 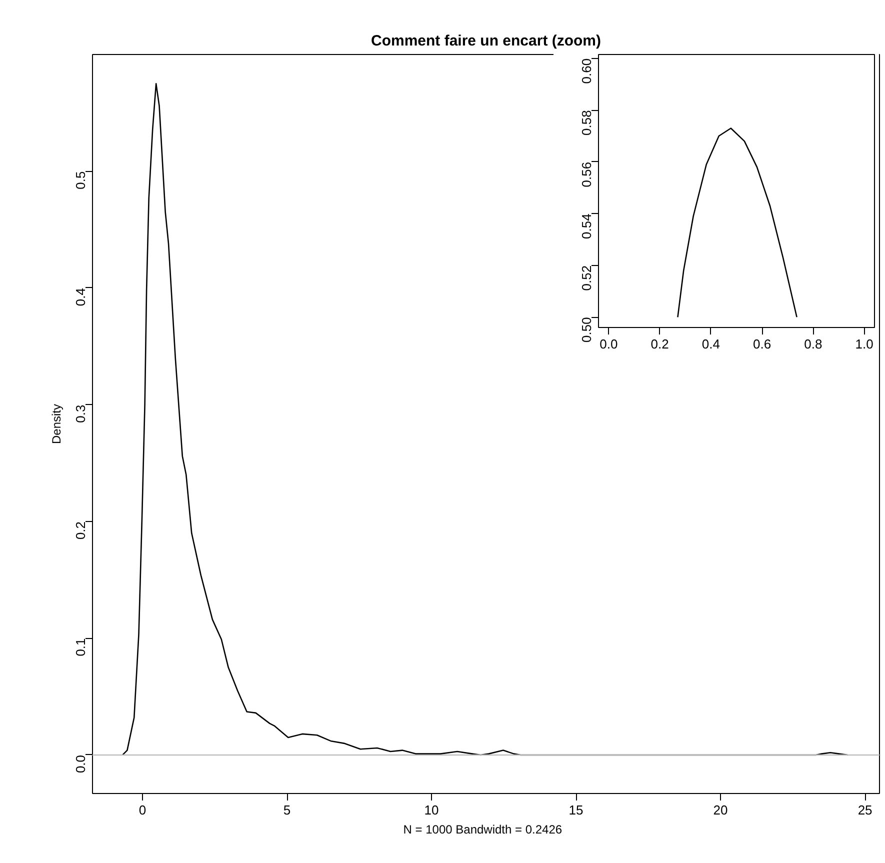 What do you see at coordinates (486, 41) in the screenshot?
I see `chart-title: Comment faire un encart (zoom)` at bounding box center [486, 41].